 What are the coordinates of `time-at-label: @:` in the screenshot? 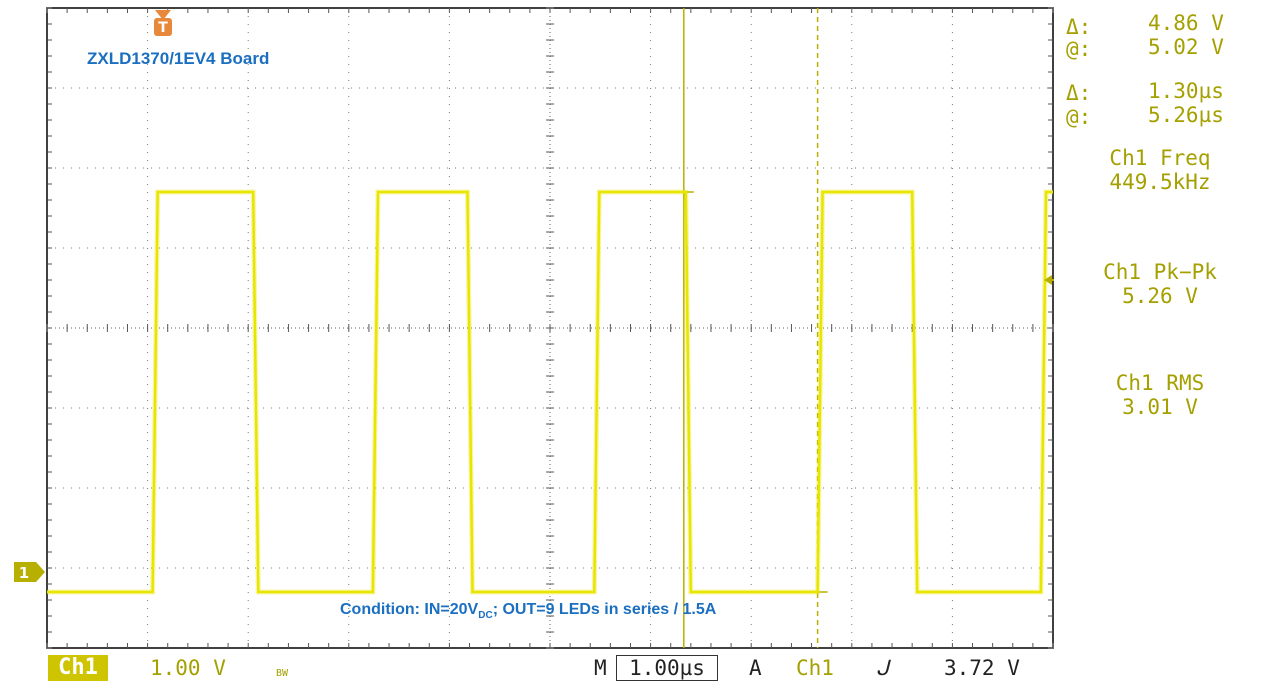 It's located at (1079, 117).